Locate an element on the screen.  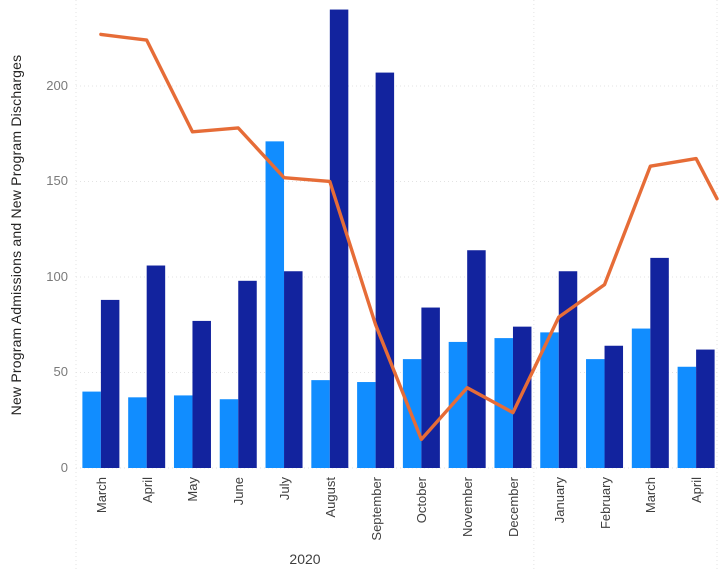
x-axis-label-april-13: April is located at coordinates (697, 490).